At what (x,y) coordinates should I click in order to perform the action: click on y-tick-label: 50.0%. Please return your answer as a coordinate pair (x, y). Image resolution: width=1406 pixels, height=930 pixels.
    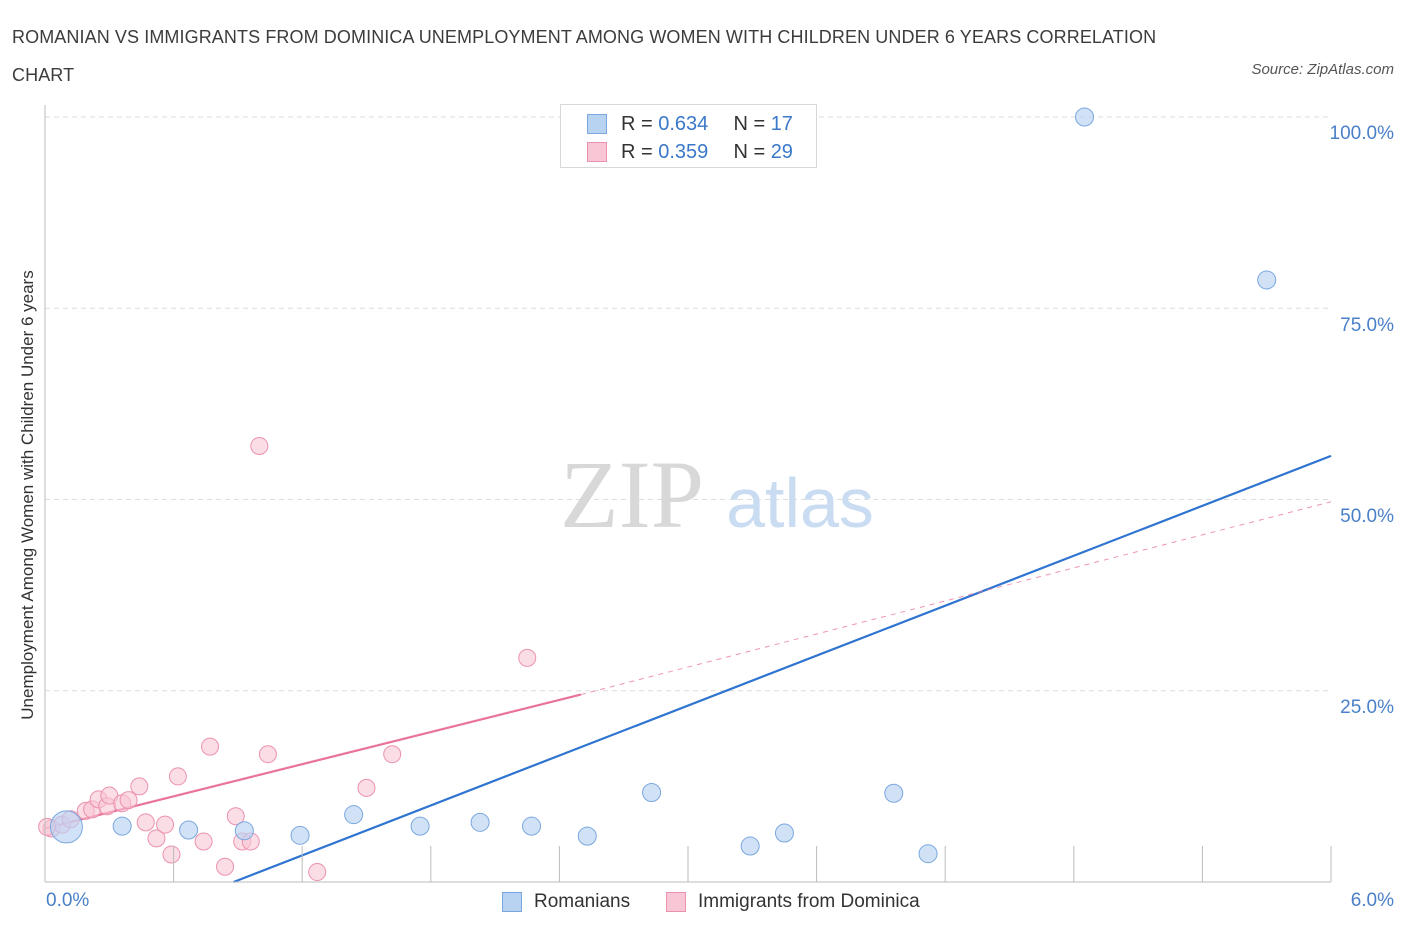
    Looking at the image, I should click on (1367, 516).